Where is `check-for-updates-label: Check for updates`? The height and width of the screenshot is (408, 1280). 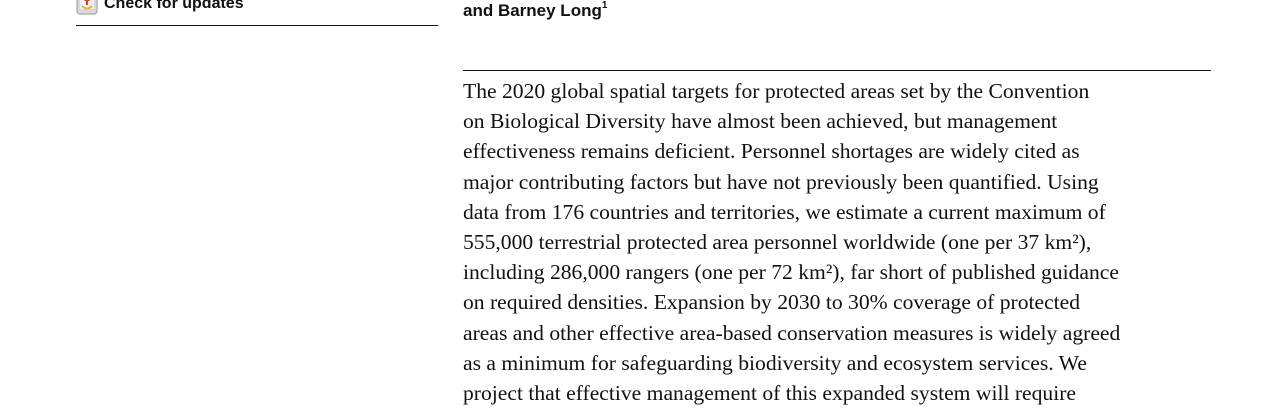 check-for-updates-label: Check for updates is located at coordinates (174, 6).